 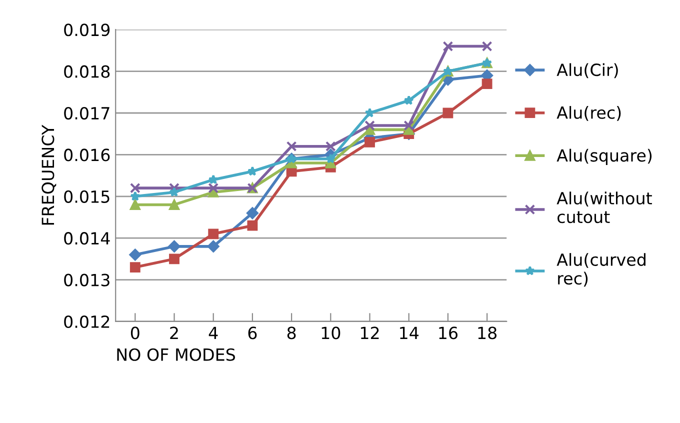 I want to click on y-tick-label: 0.019, so click(x=87, y=30).